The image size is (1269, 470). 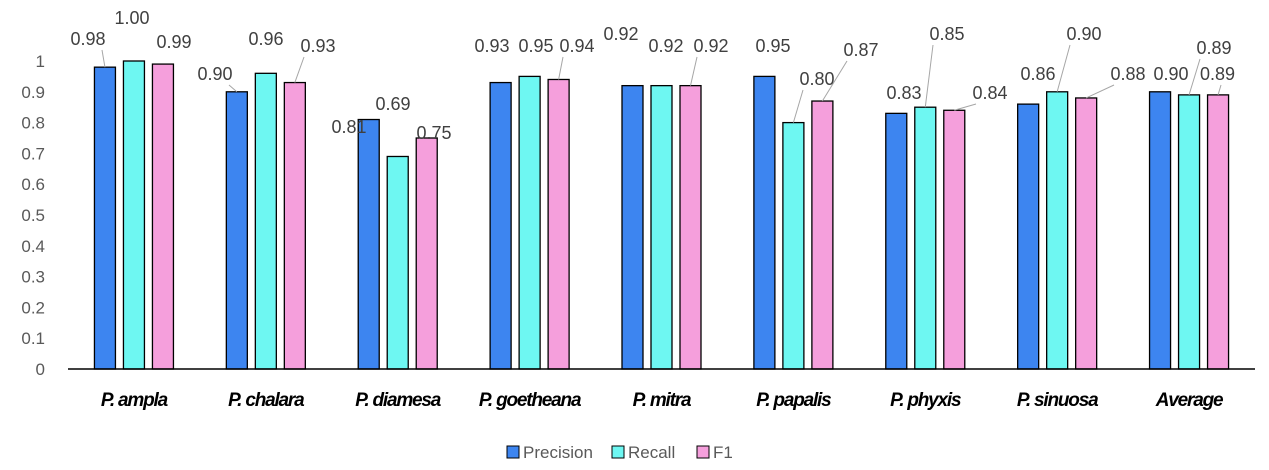 I want to click on y-tick-label: 0.4, so click(x=33, y=246).